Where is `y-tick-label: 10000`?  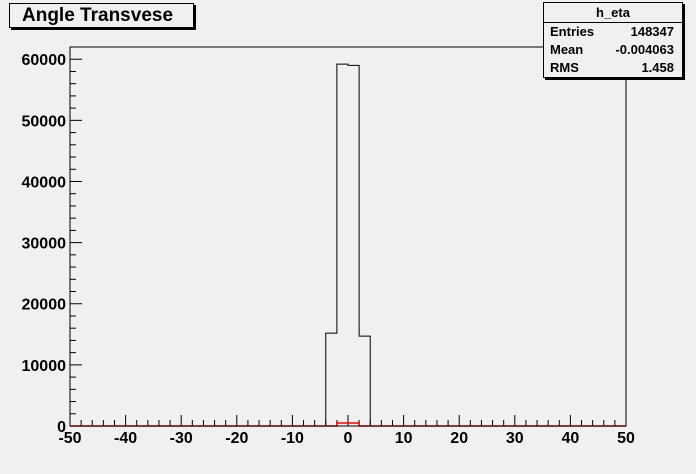
y-tick-label: 10000 is located at coordinates (44, 366).